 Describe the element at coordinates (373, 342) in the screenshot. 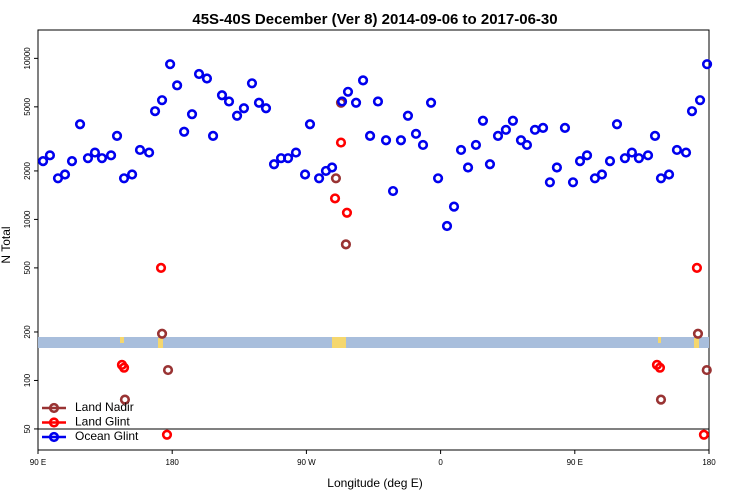

I see `map-strip` at that location.